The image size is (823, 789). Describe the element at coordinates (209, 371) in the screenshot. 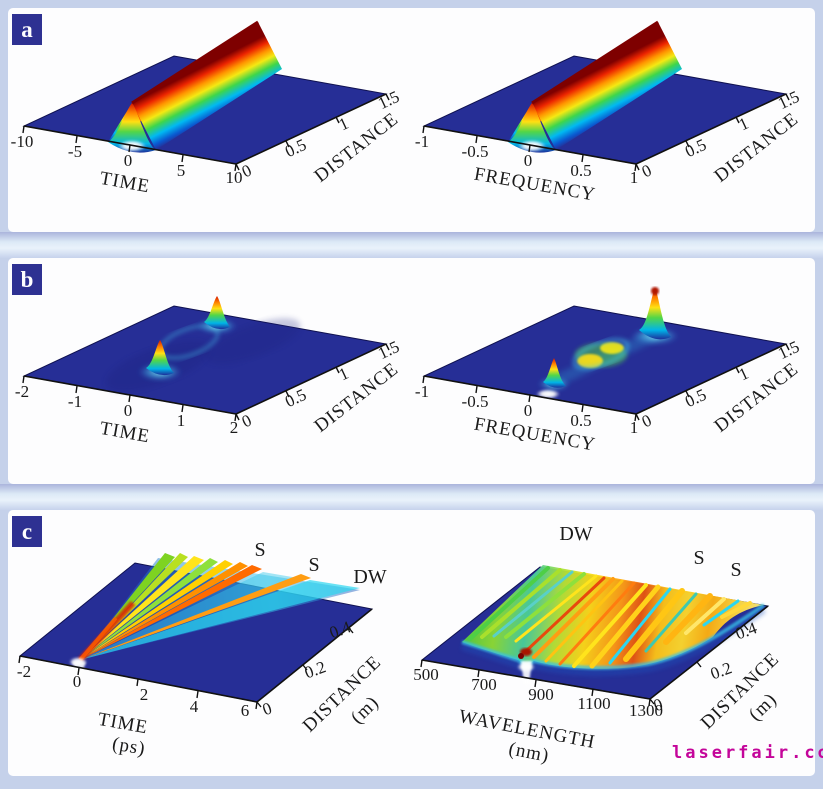

I see `plot-b-time-surface: -2 -1 0 1 2 0 0.5 1 1.5 TIME DISTANCE` at that location.